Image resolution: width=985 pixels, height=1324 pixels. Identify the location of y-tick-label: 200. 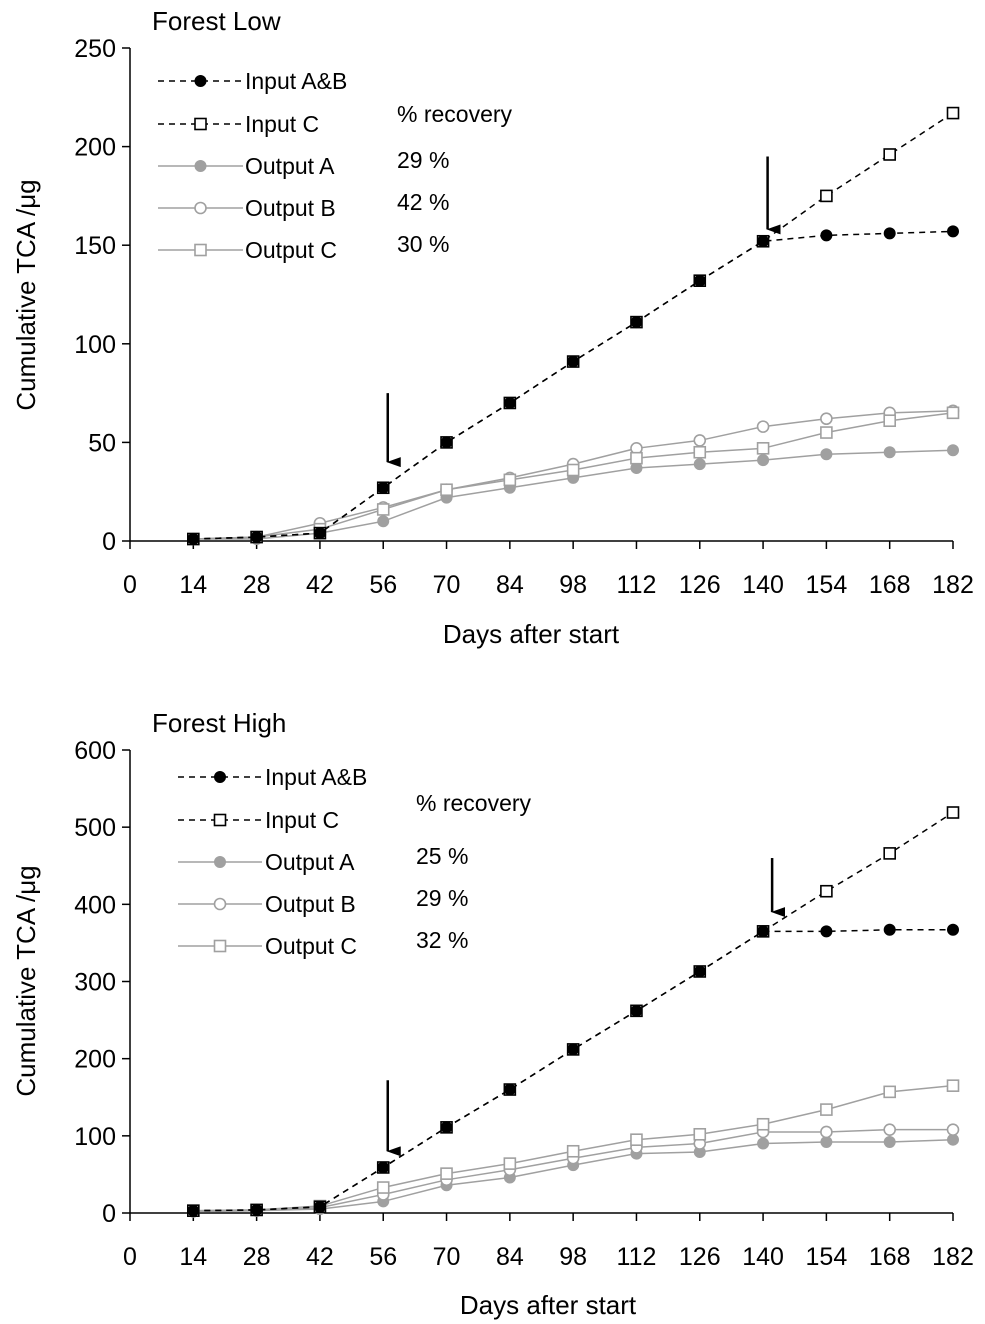
(95, 148).